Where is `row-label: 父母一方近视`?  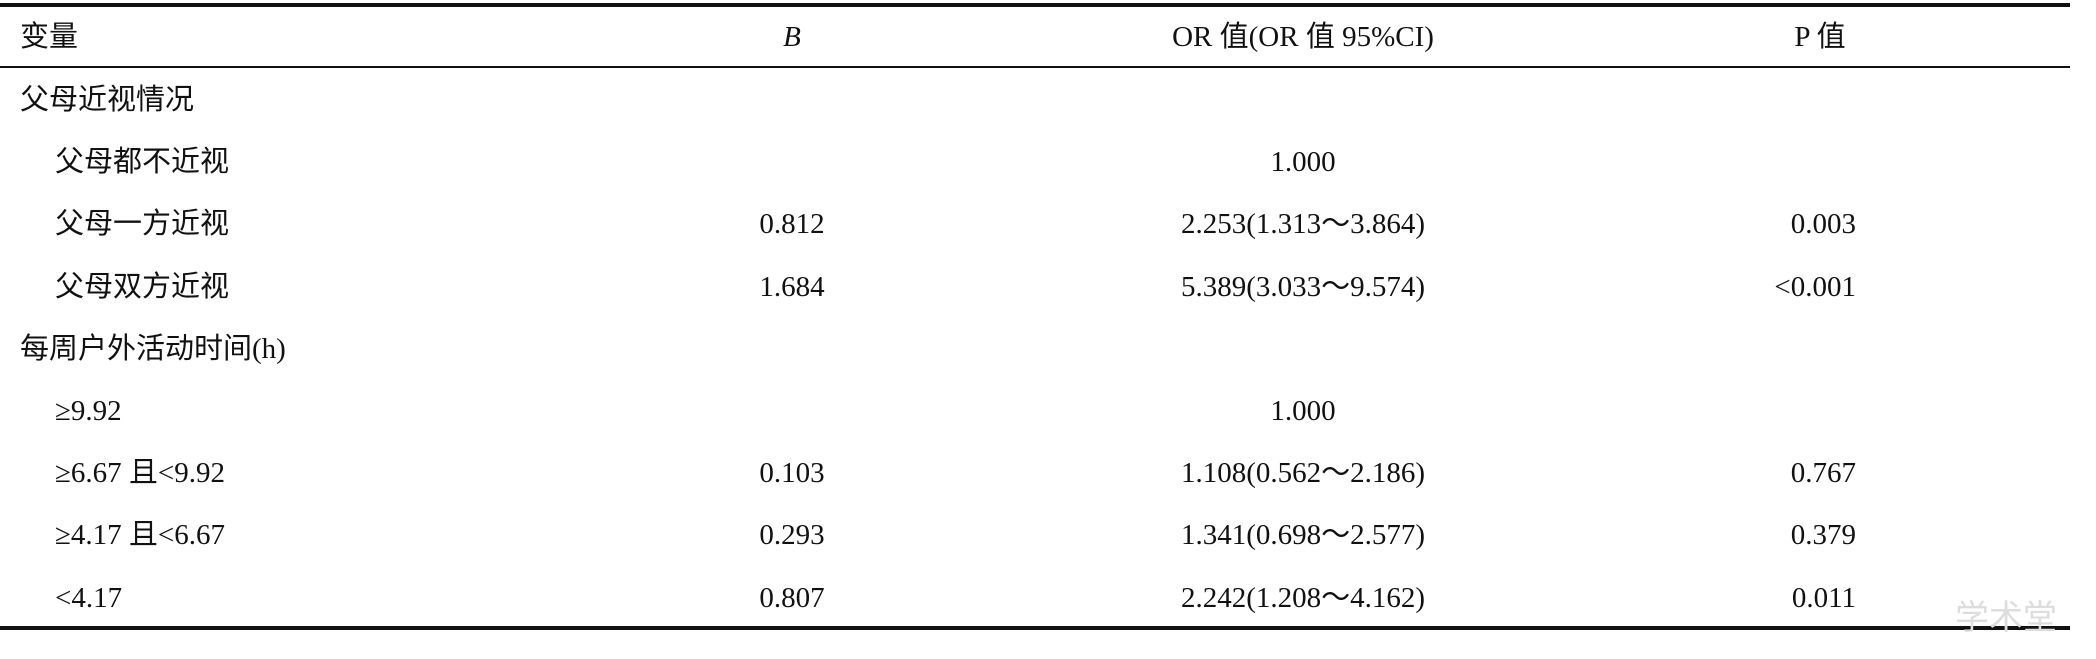 row-label: 父母一方近视 is located at coordinates (142, 224).